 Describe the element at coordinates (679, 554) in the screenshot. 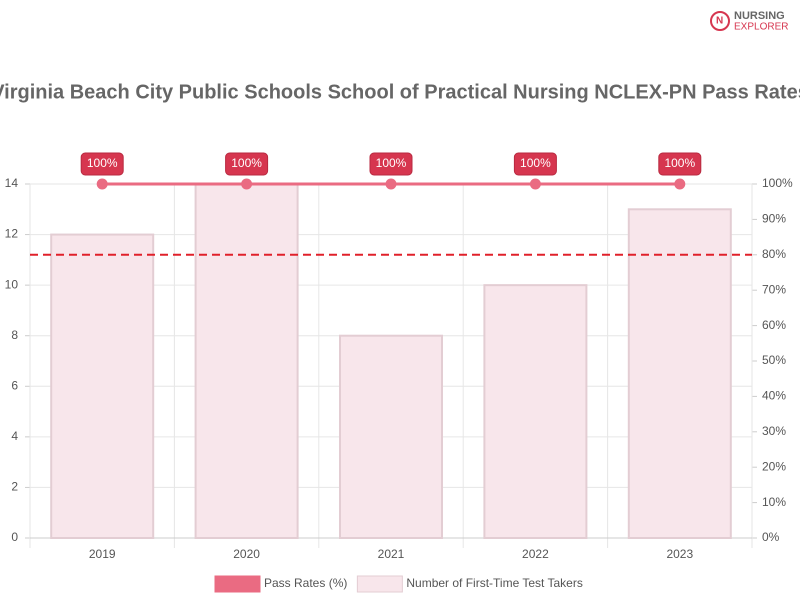

I see `x-tick-label: 2023` at that location.